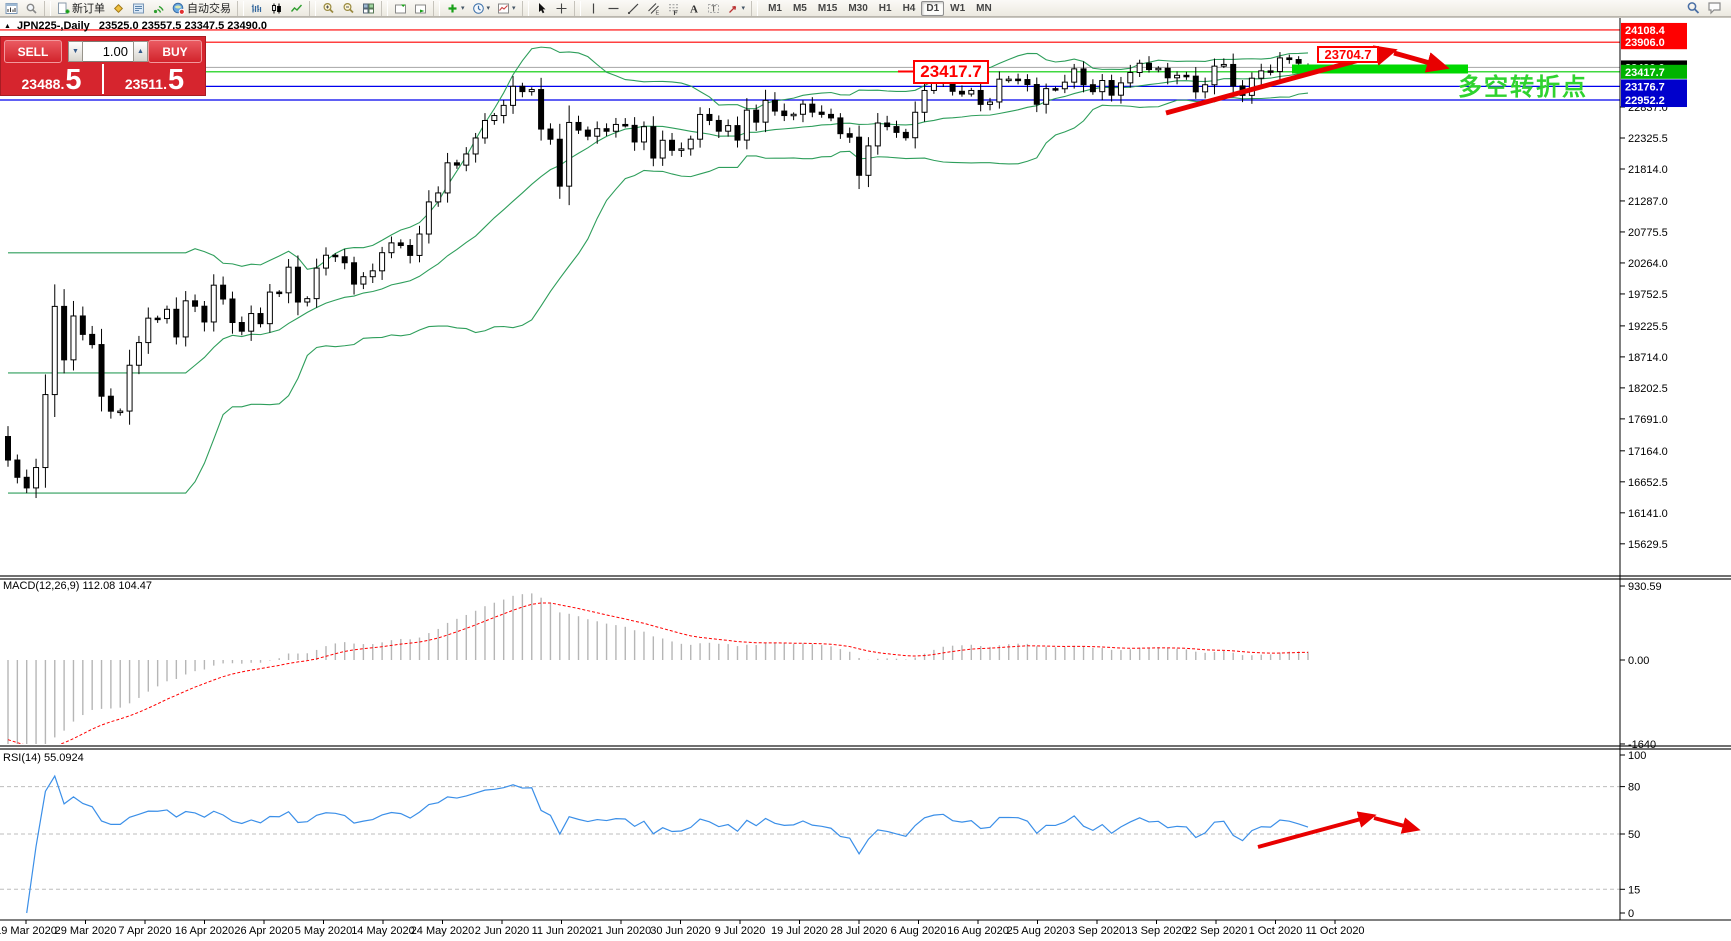 The width and height of the screenshot is (1731, 941). What do you see at coordinates (420, 8) in the screenshot?
I see `auto-scroll-button` at bounding box center [420, 8].